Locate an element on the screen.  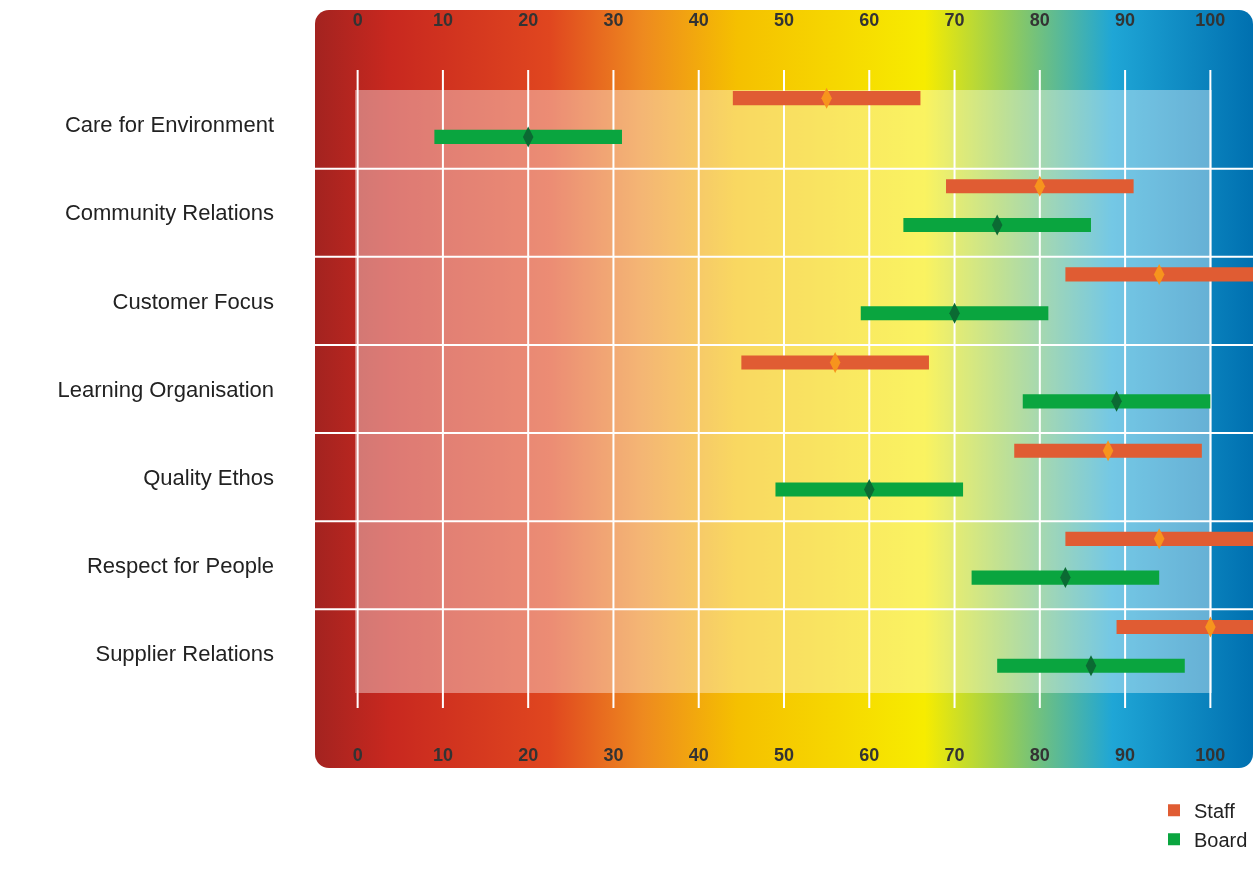
x-tick-label: 100 is located at coordinates (1210, 755).